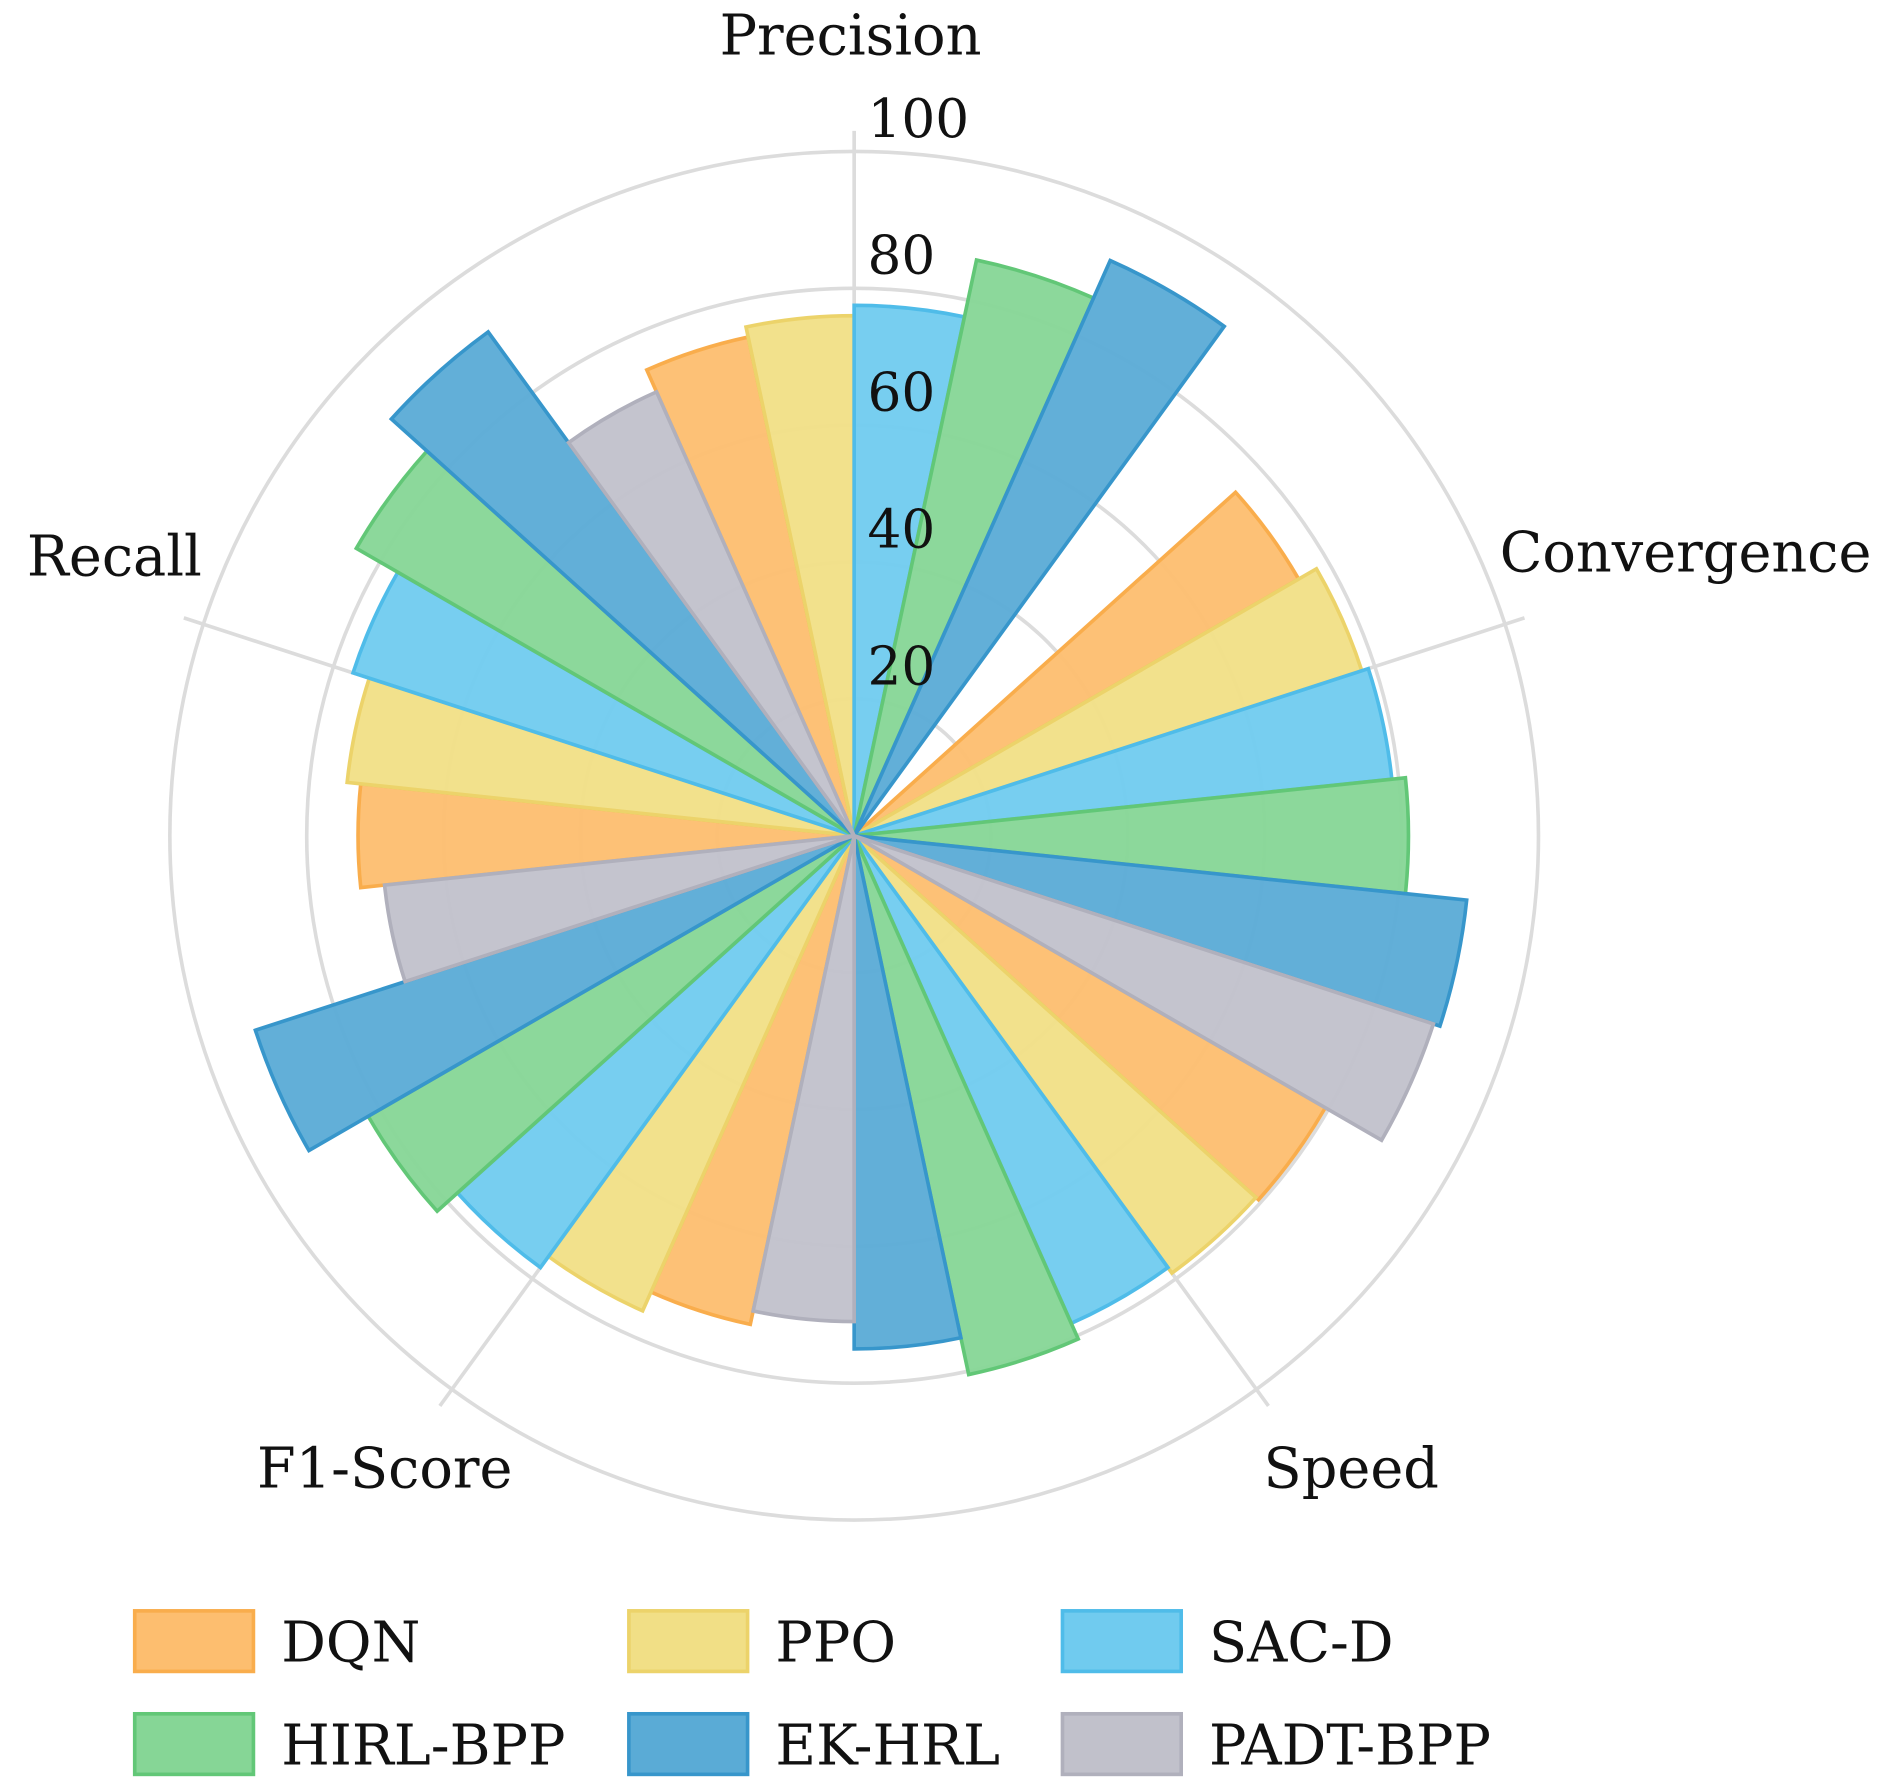 Image resolution: width=1890 pixels, height=1778 pixels. I want to click on legend-item-ek-hrl: EK-HRL, so click(813, 1744).